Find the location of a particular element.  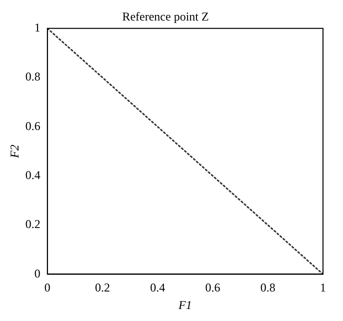

x-tick-label: 0.8 is located at coordinates (268, 287).